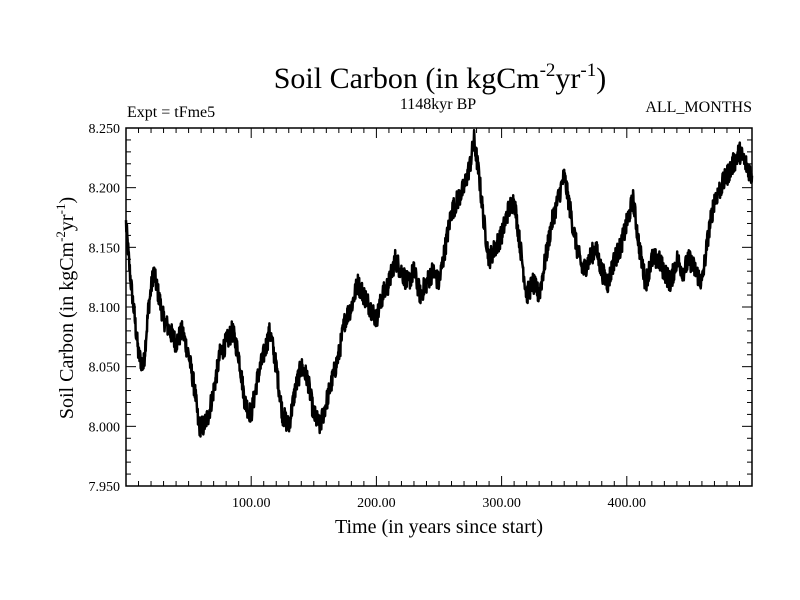  I want to click on x-tick-label: 400.00, so click(627, 503).